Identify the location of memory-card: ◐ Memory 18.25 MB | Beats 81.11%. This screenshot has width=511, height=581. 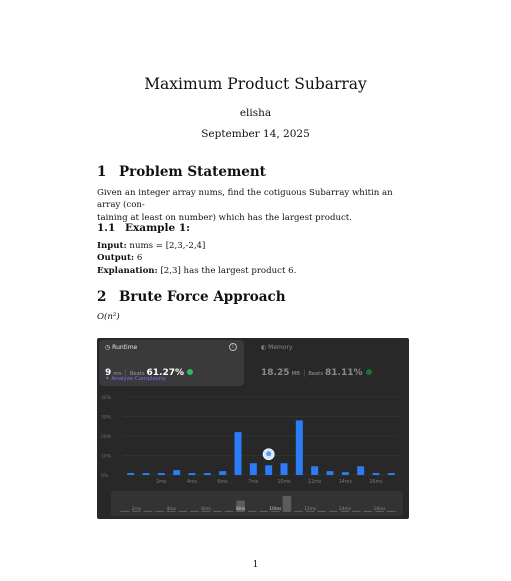
(330, 363).